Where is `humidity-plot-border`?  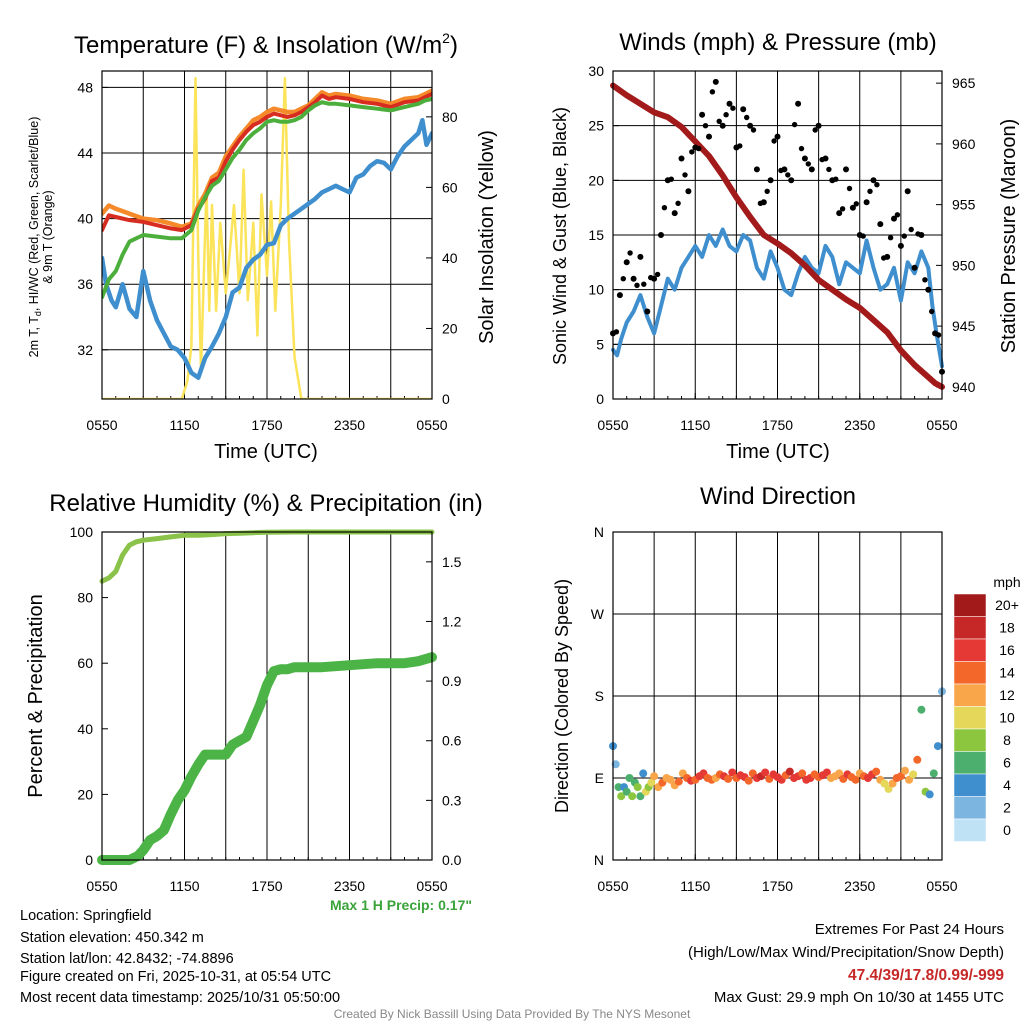 humidity-plot-border is located at coordinates (267, 696).